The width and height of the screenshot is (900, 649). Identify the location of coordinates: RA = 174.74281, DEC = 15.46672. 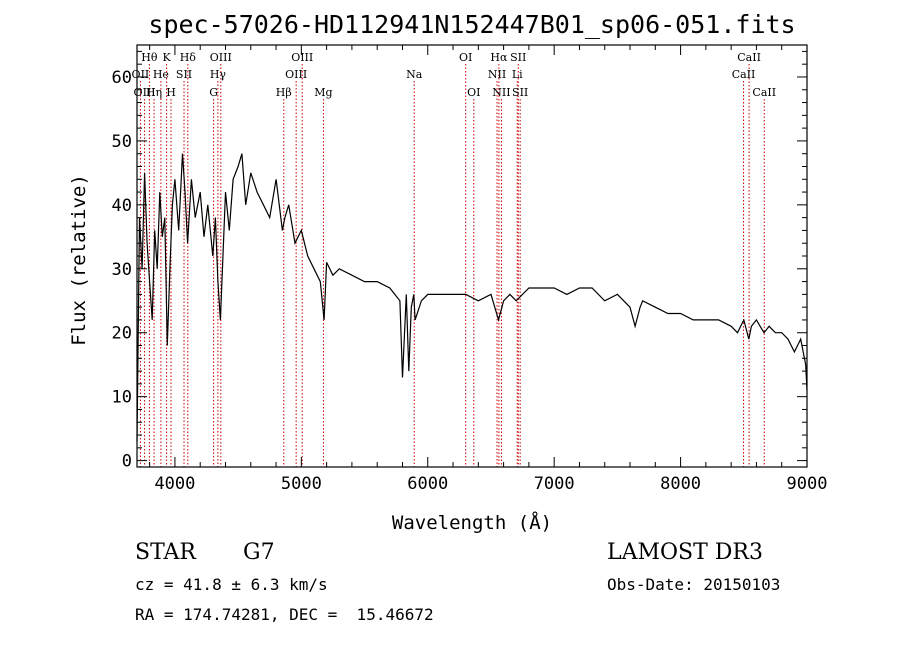
(284, 614).